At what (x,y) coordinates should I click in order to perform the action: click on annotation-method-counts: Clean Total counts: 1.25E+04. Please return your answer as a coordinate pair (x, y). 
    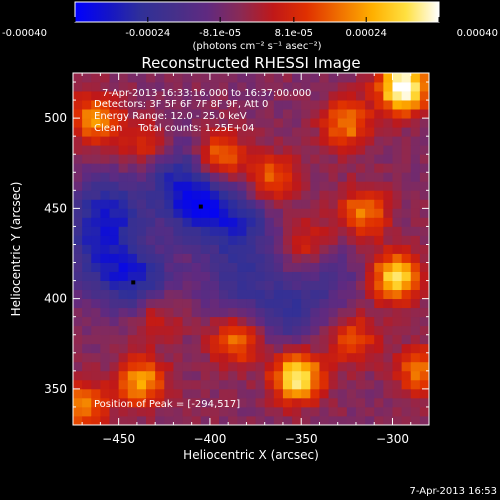
    Looking at the image, I should click on (174, 128).